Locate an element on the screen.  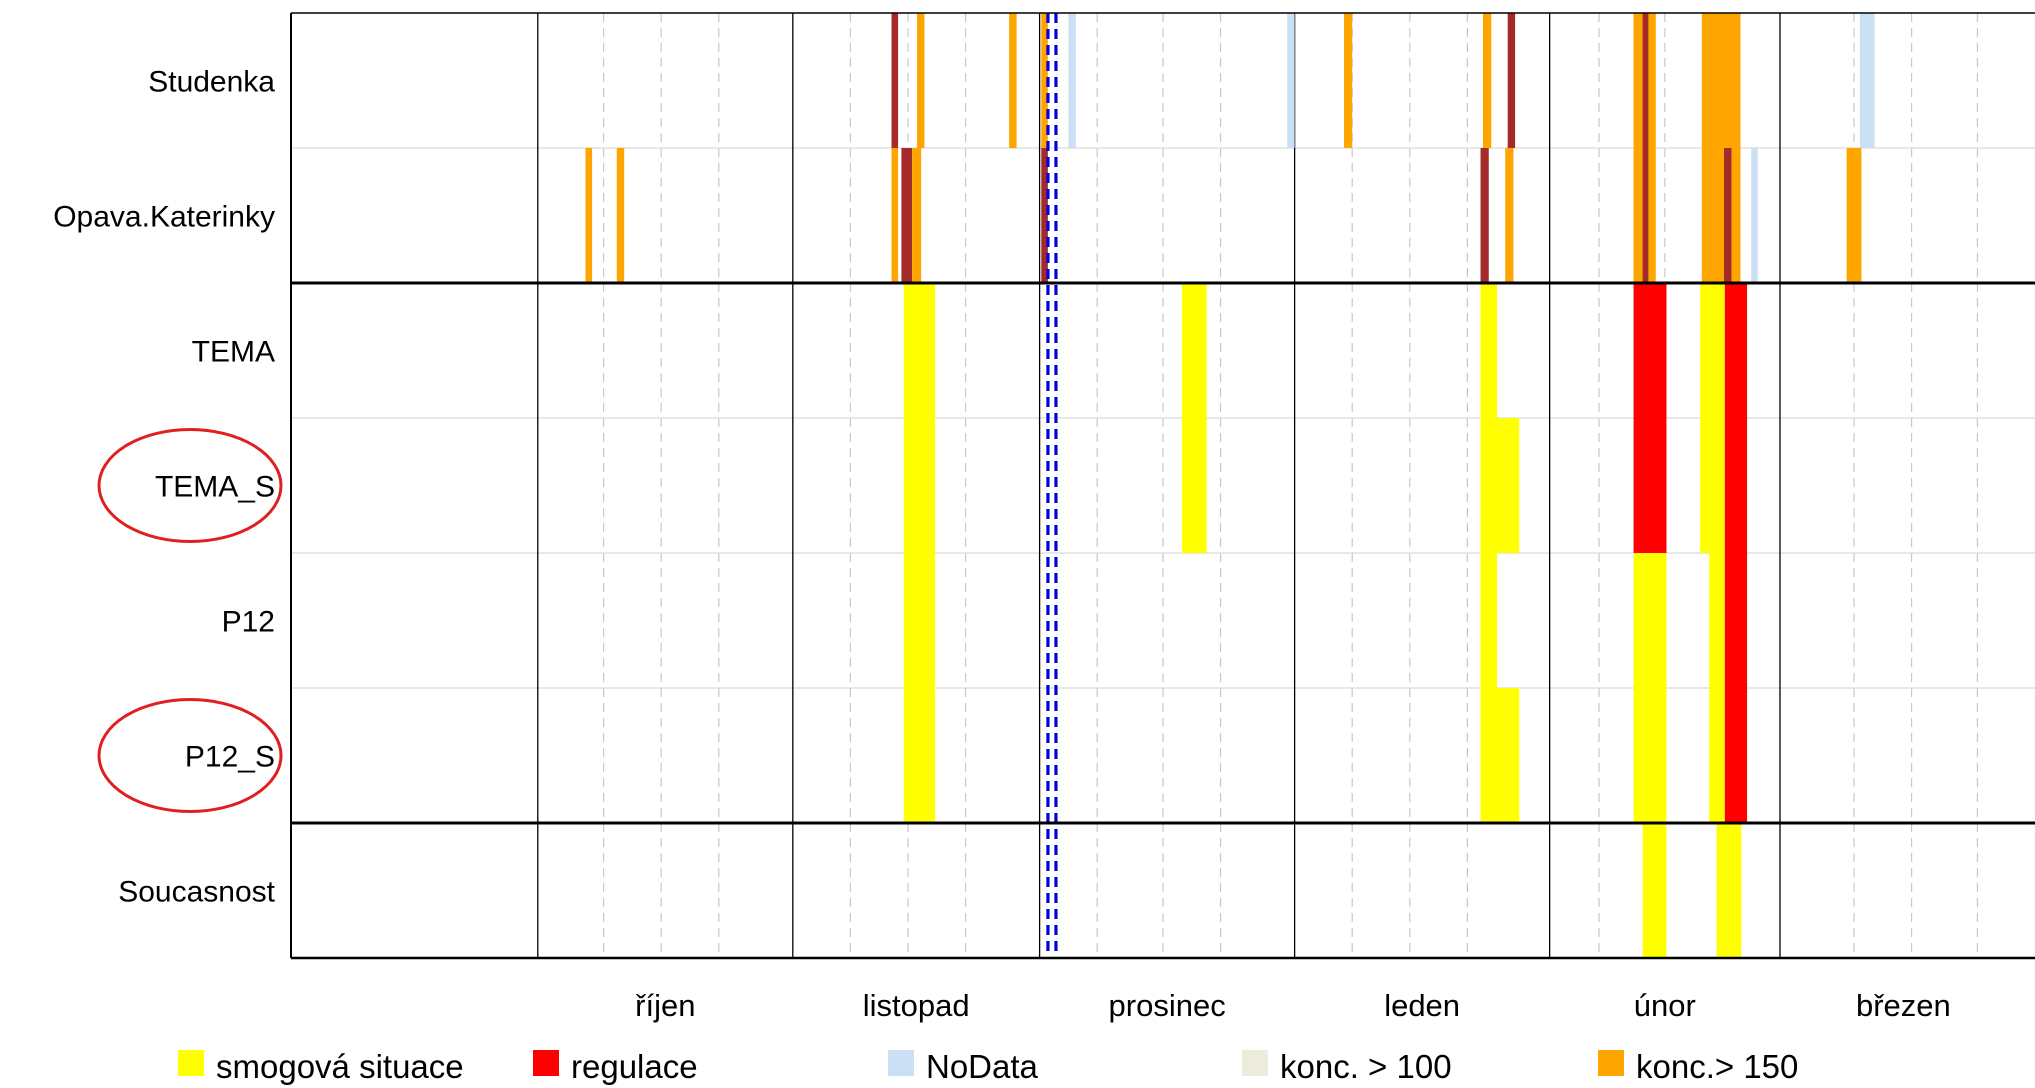
row-label-tema: TEMA is located at coordinates (233, 352).